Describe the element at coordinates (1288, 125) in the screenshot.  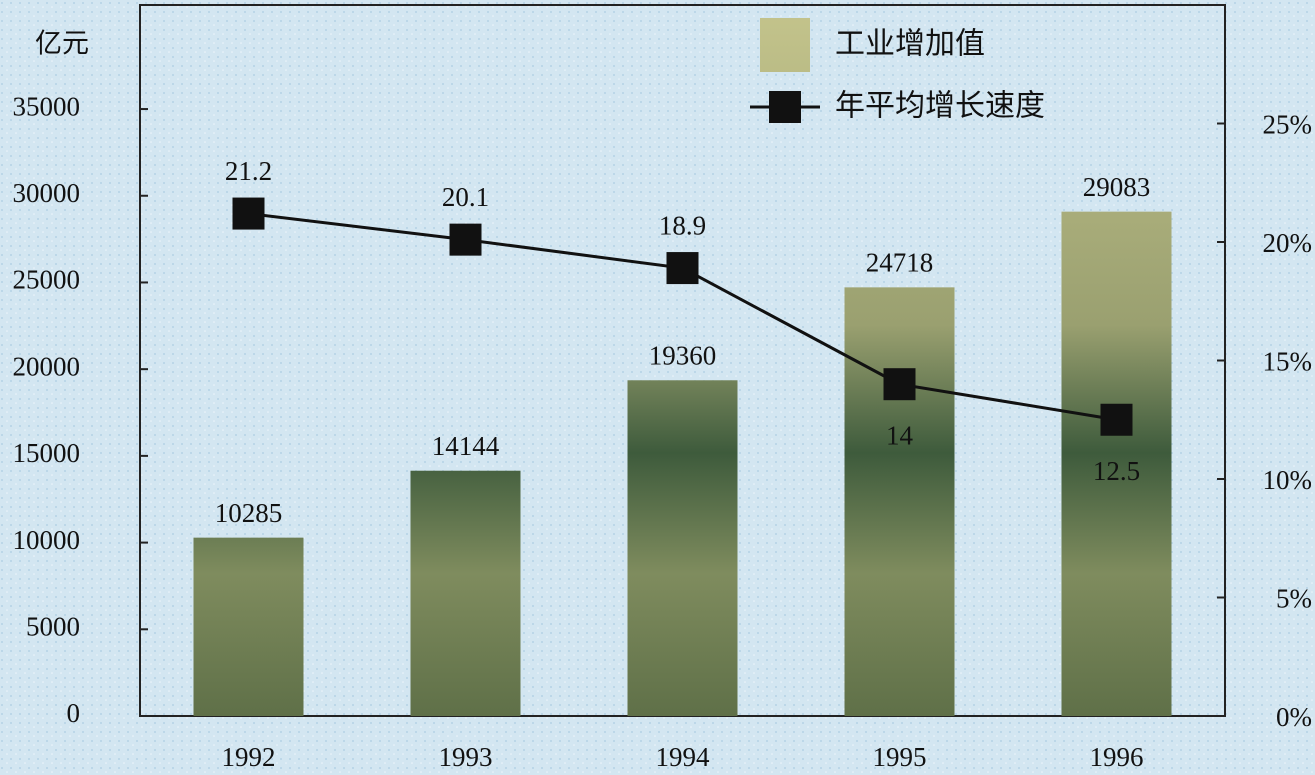
I see `y2-tick-label: 25%` at that location.